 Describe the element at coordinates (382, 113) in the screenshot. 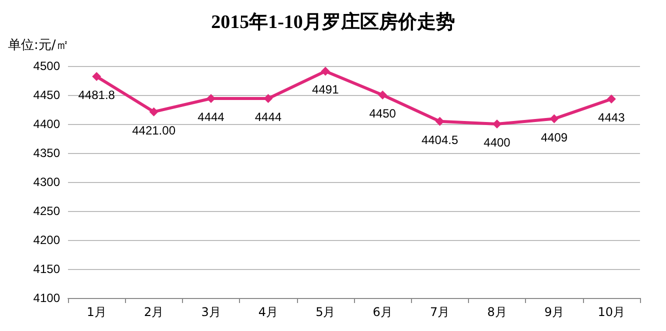

I see `data-label: 4450` at that location.